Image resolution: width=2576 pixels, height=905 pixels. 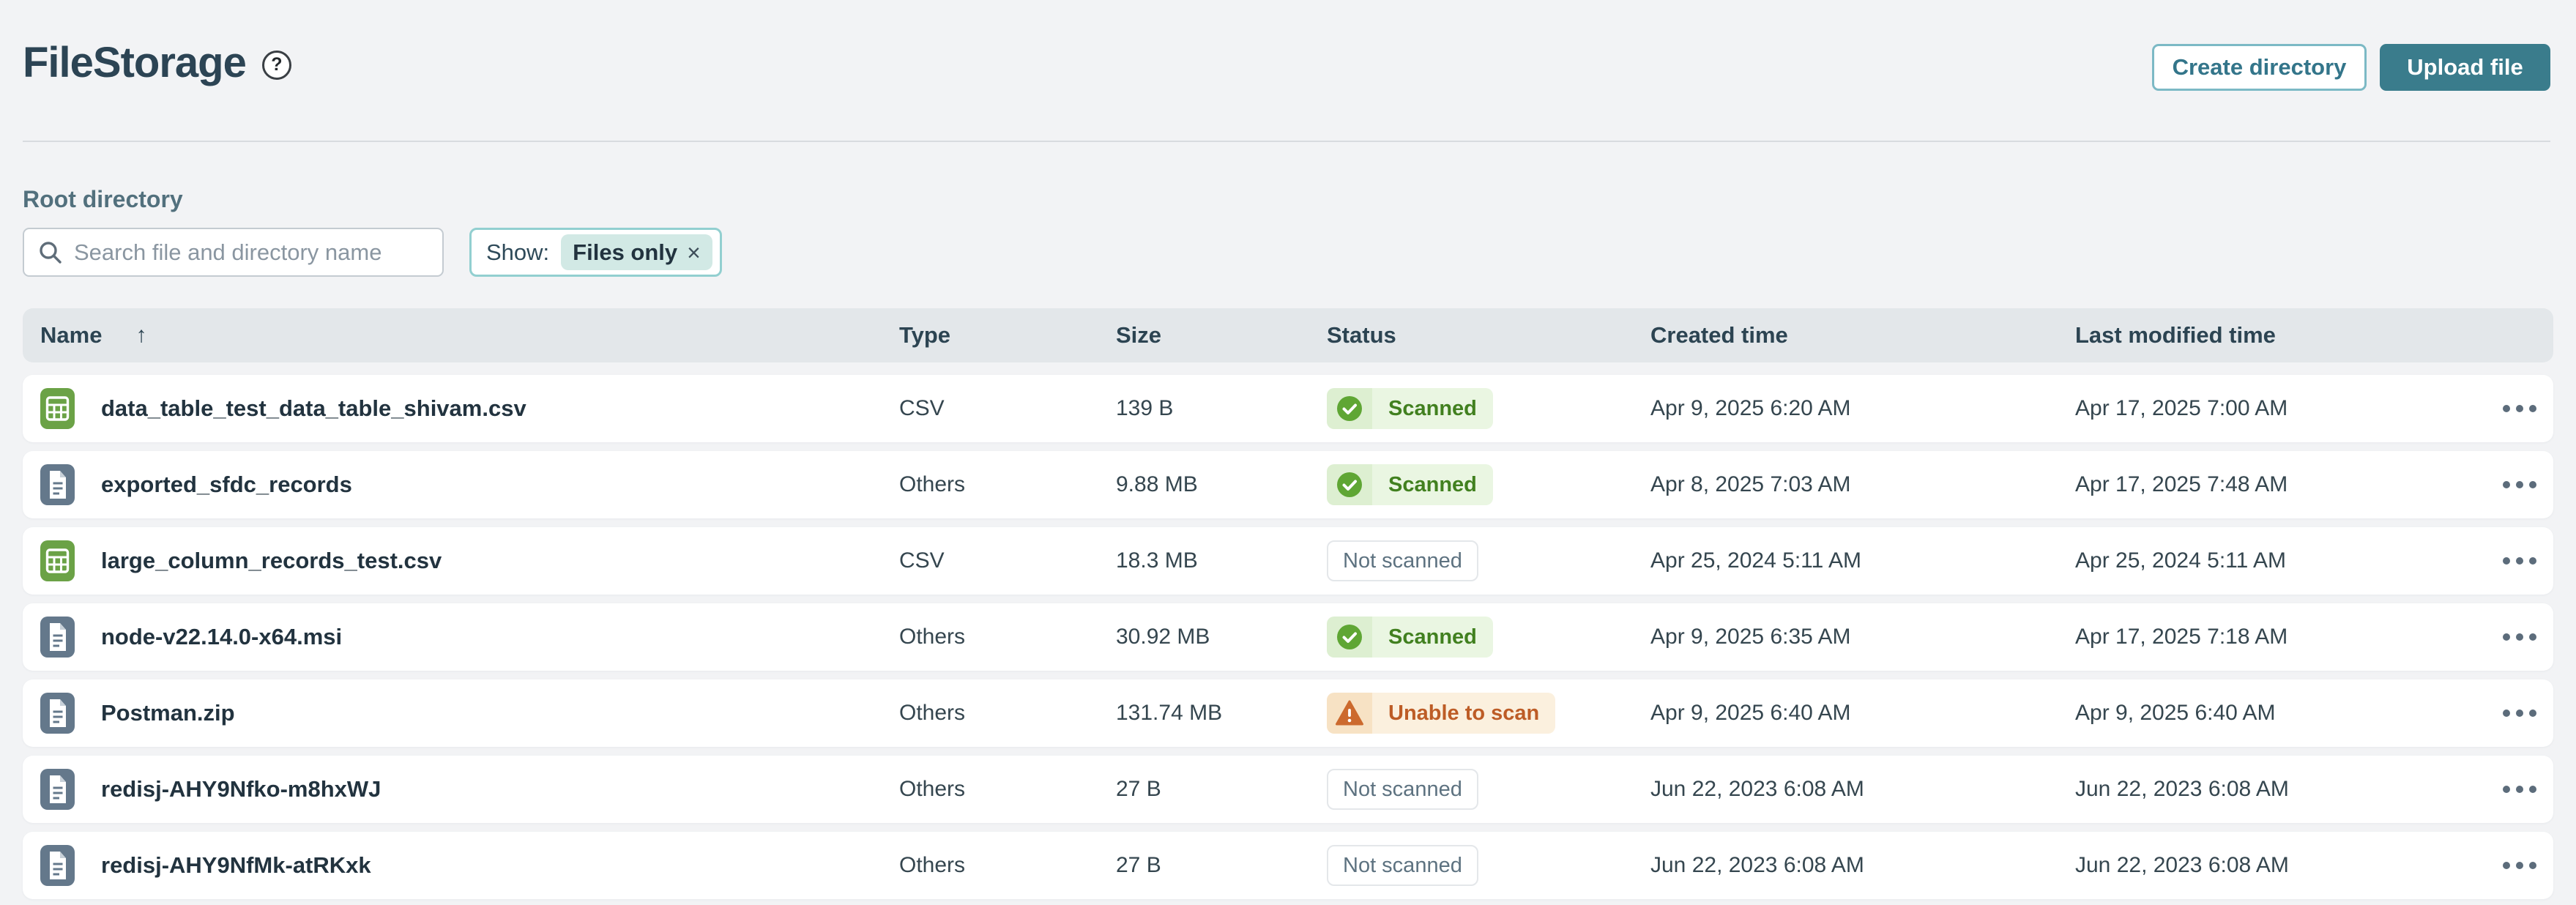 What do you see at coordinates (2175, 713) in the screenshot?
I see `modified-time: Apr 9, 2025 6:40 AM` at bounding box center [2175, 713].